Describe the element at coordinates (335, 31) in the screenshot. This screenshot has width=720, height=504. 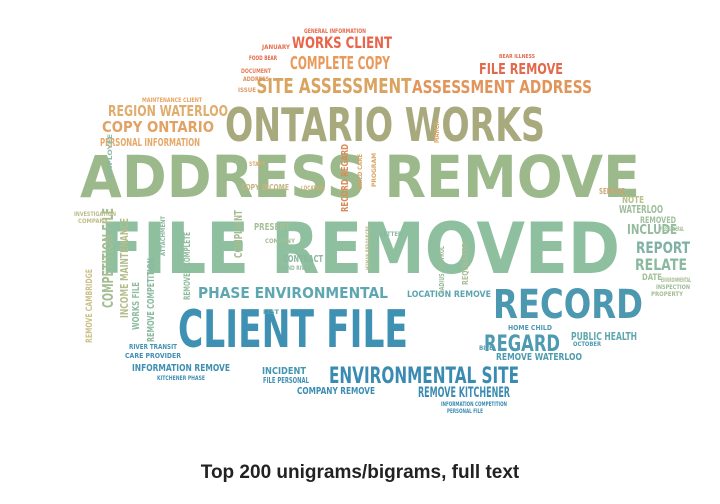
I see `cloud-word: GENERAL INFORMATION` at that location.